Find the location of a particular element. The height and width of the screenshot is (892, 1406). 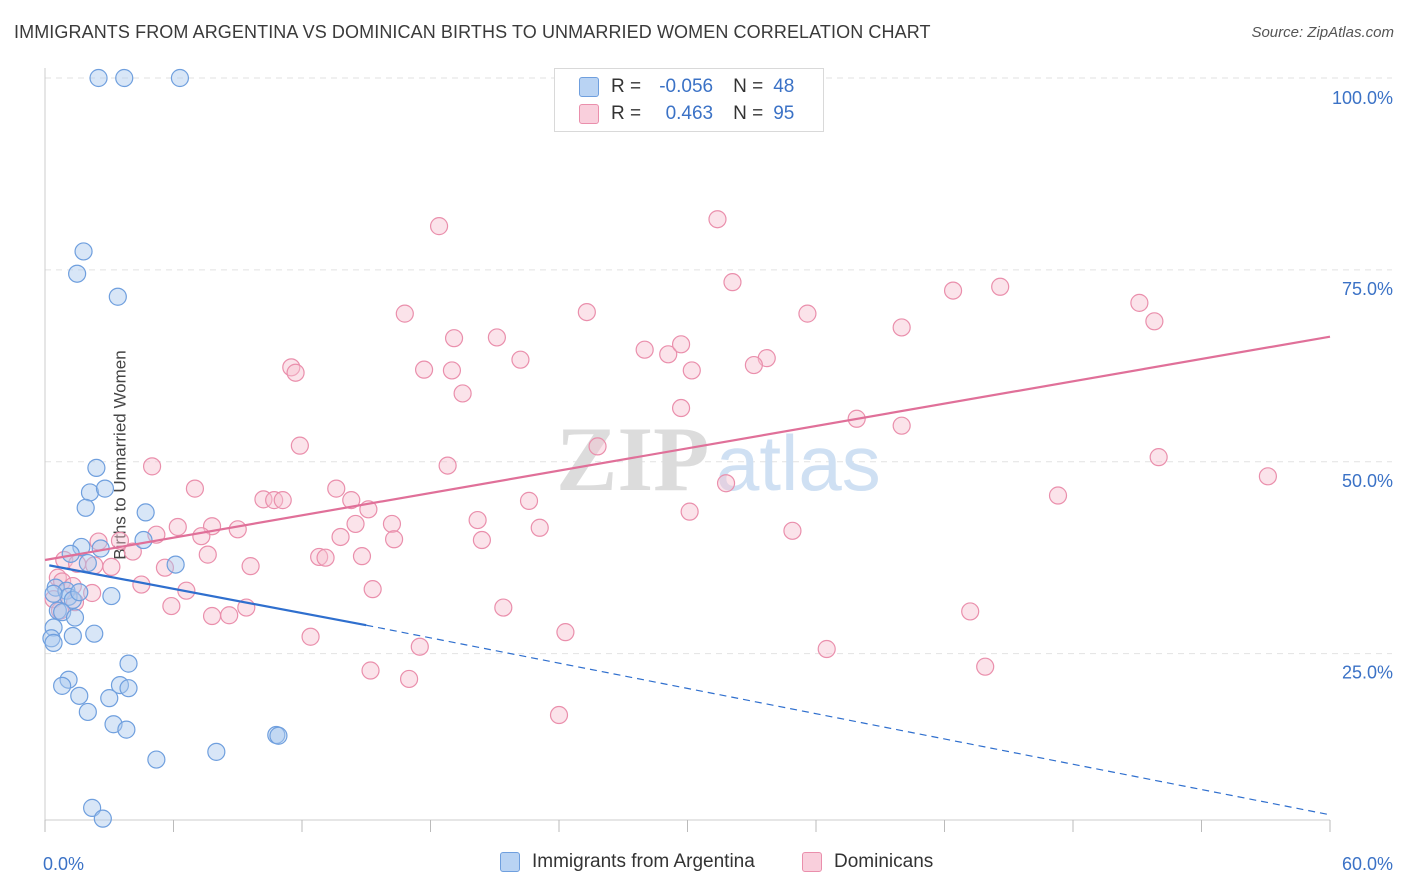

watermark: ZIP atlas is located at coordinates (718, 459).